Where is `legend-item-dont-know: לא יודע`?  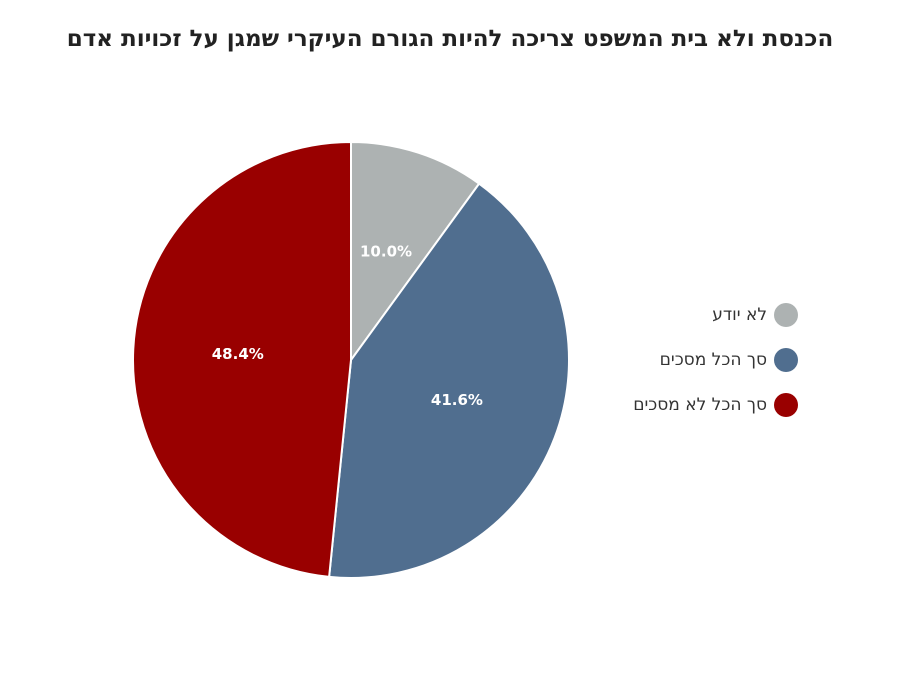
legend-item-dont-know: לא יודע is located at coordinates (715, 315).